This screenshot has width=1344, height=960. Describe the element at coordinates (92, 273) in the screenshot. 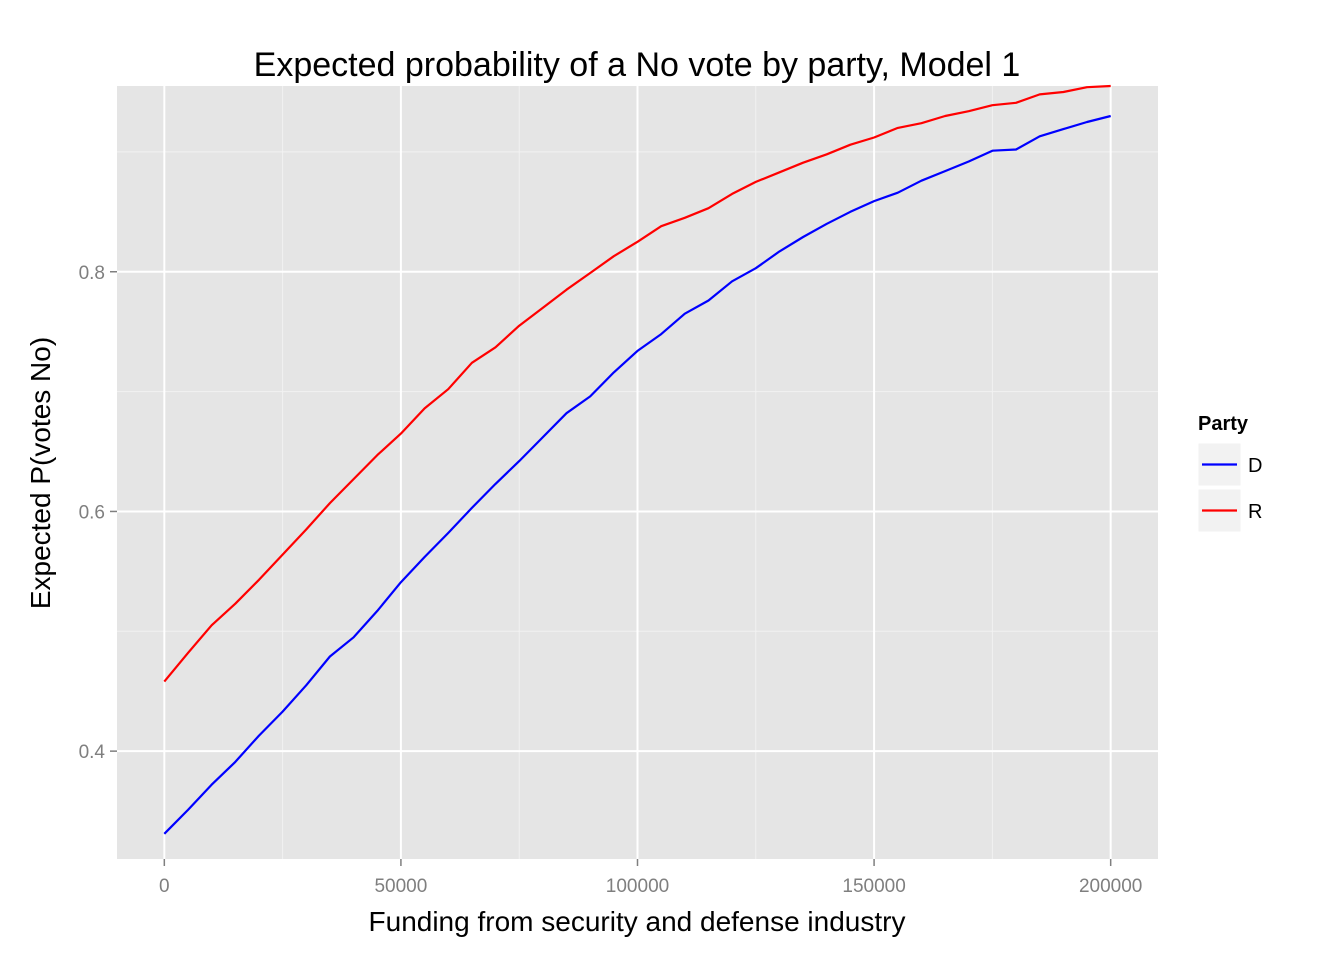

I see `y-tick-label: 0.8` at that location.